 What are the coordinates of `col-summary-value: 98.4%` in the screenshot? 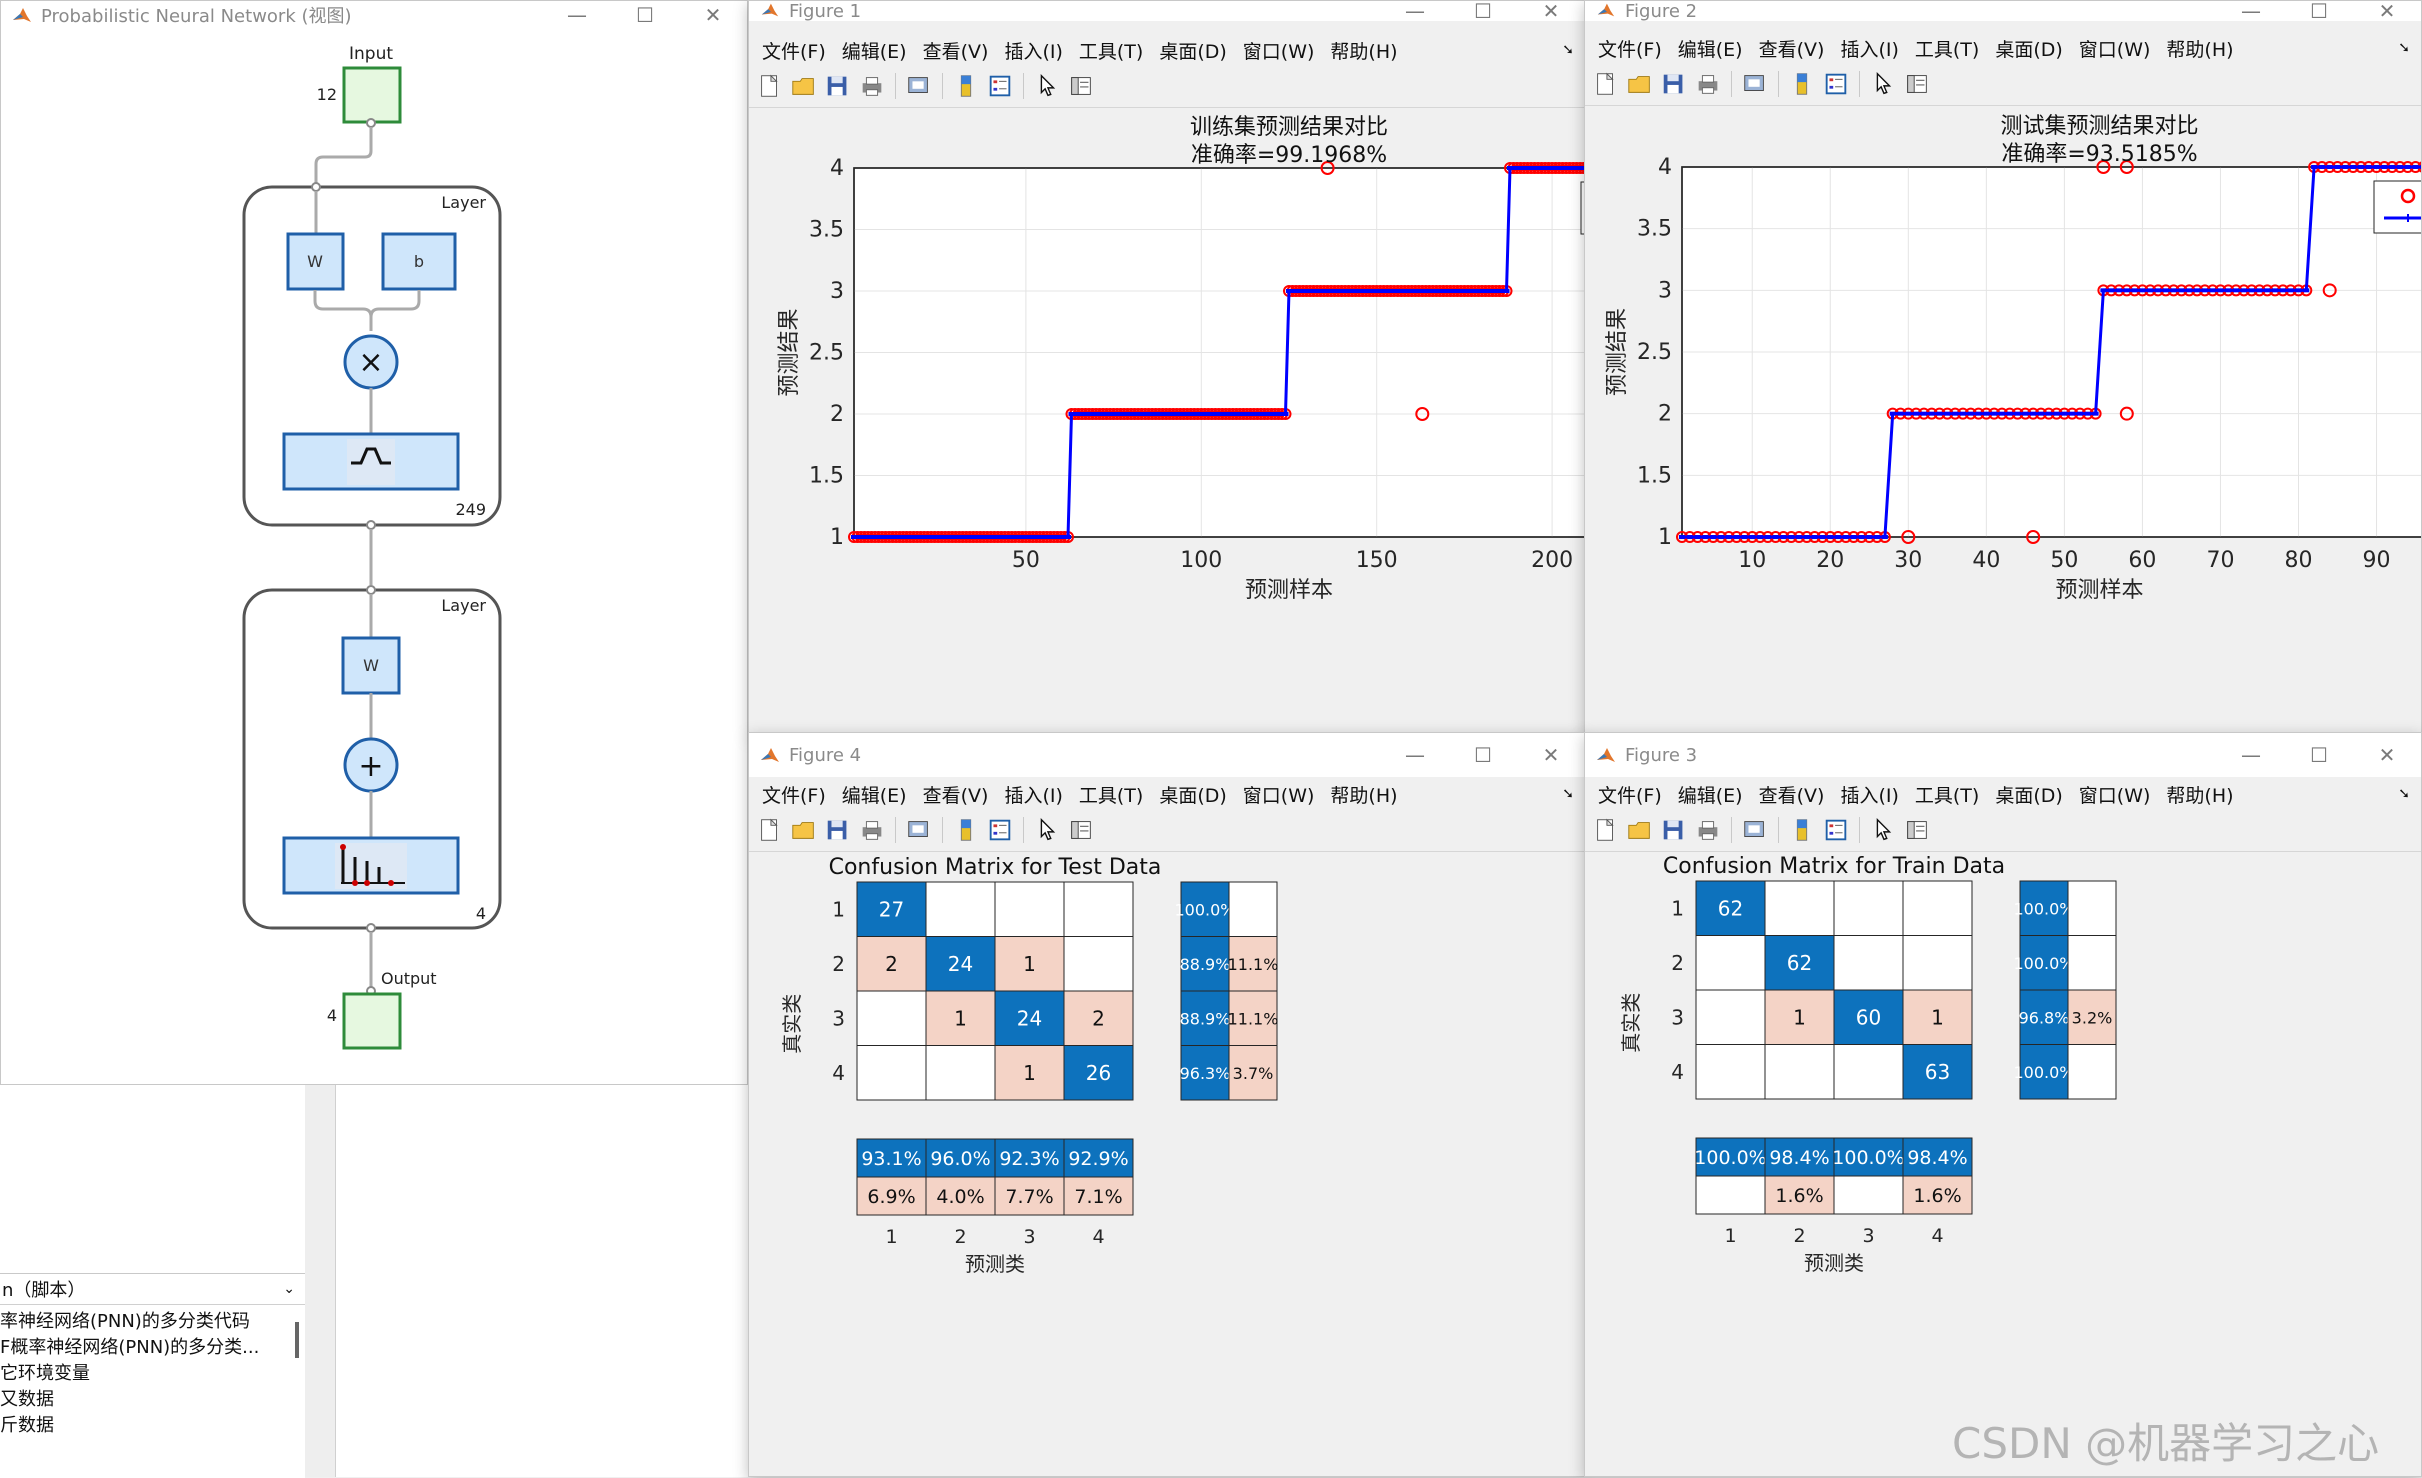 It's located at (1937, 1158).